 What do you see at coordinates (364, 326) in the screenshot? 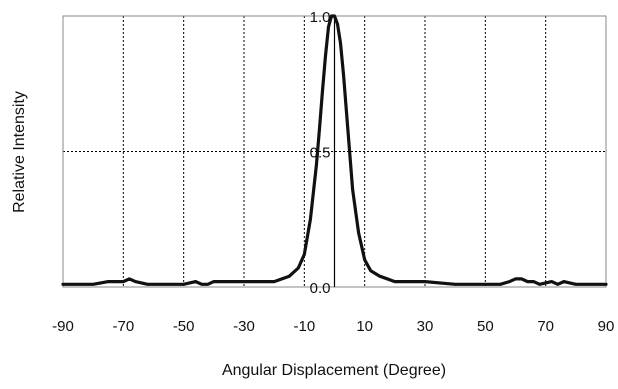
I see `x-tick-label: 10` at bounding box center [364, 326].